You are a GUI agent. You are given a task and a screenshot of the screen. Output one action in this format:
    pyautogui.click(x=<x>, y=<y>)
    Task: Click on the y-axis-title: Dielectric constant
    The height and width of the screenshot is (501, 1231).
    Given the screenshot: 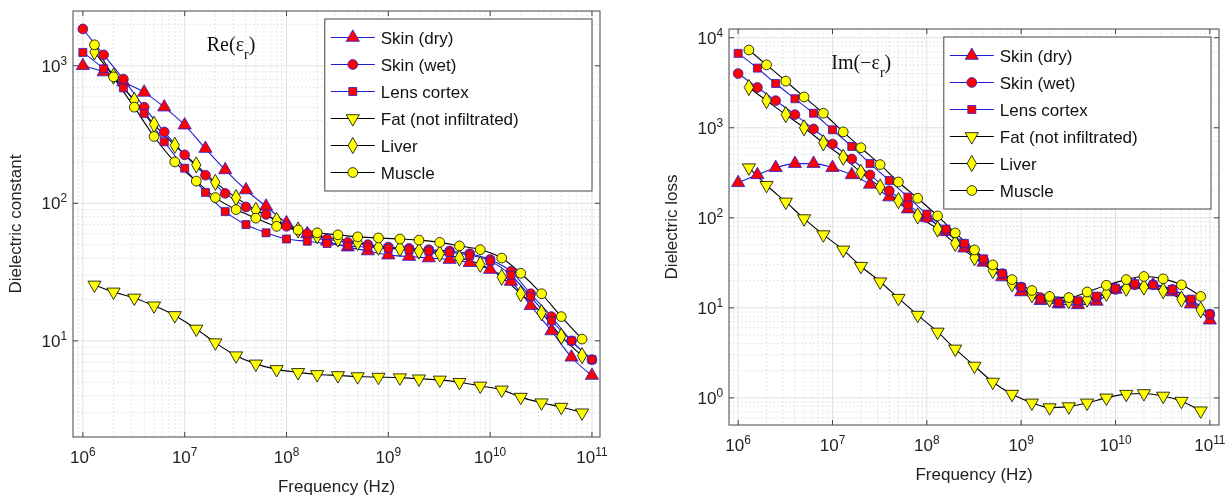 What is the action you would take?
    pyautogui.click(x=15, y=224)
    